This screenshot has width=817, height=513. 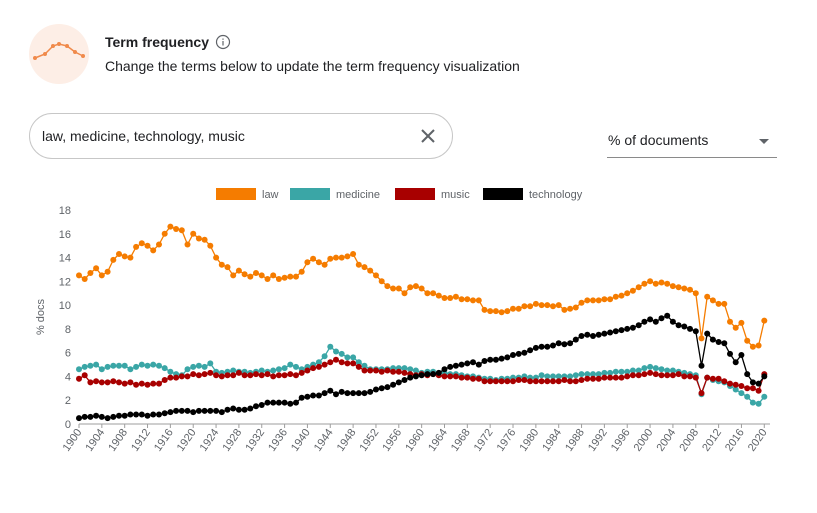 I want to click on header-title-row: Term frequency, so click(x=168, y=42).